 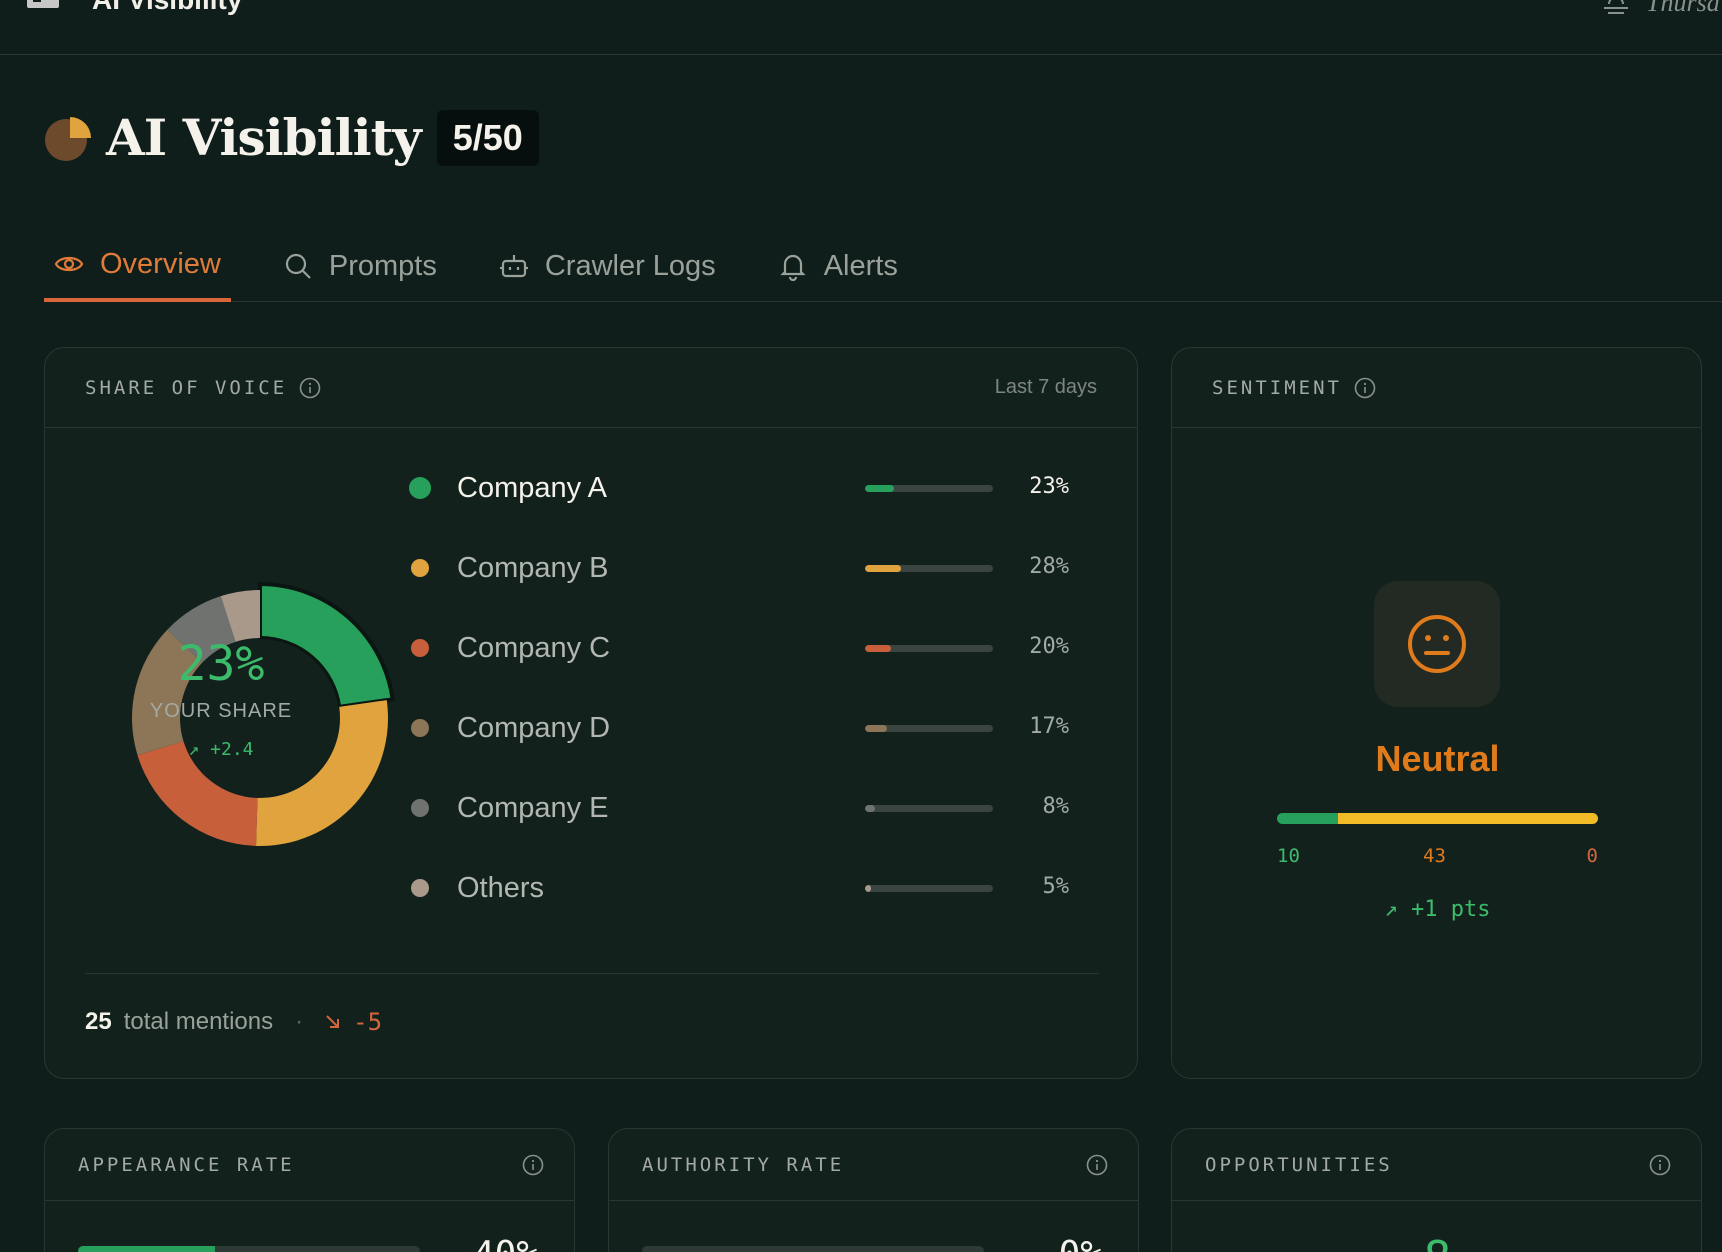 I want to click on page-header: AI Visibility 5/50, so click(x=291, y=137).